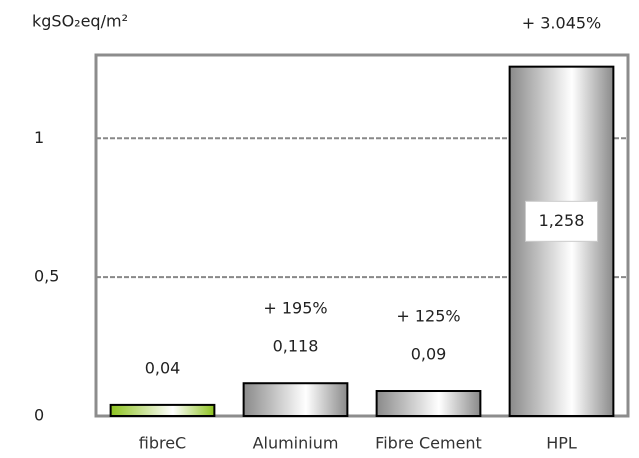  Describe the element at coordinates (163, 367) in the screenshot. I see `value-label: 0,04` at that location.